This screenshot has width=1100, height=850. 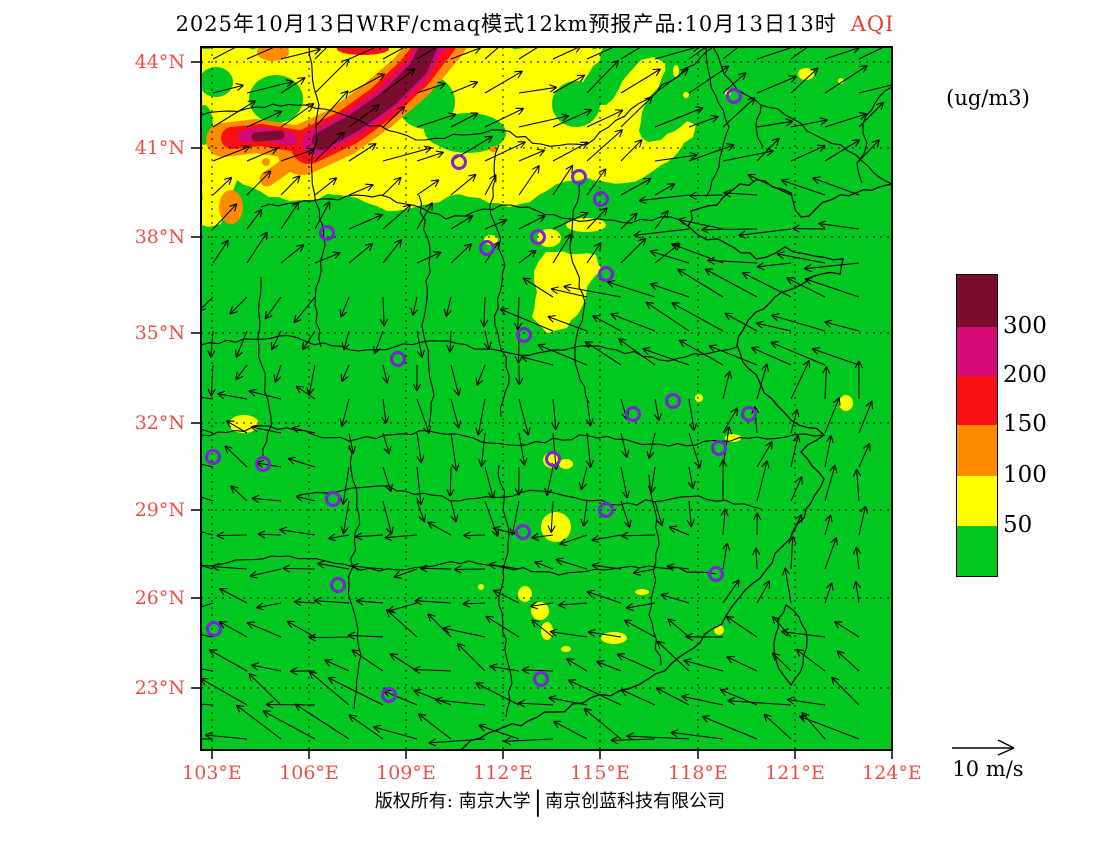 What do you see at coordinates (892, 773) in the screenshot?
I see `lon-tick-label: 124°E` at bounding box center [892, 773].